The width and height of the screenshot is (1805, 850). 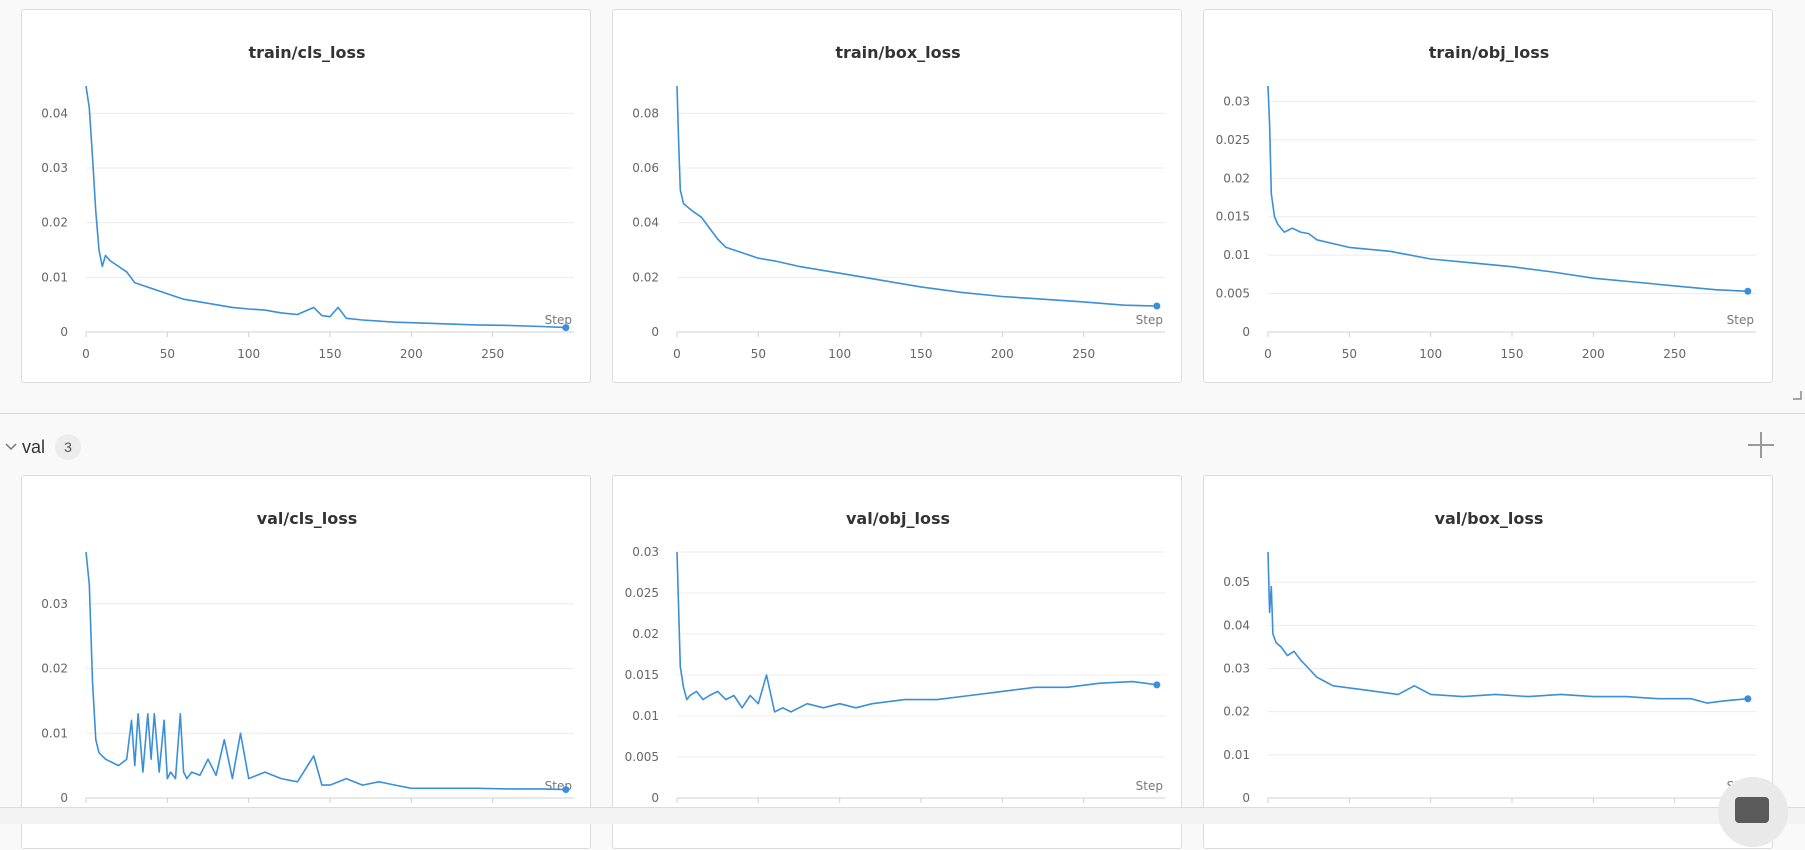 What do you see at coordinates (307, 518) in the screenshot?
I see `chart-title: val/cls_loss` at bounding box center [307, 518].